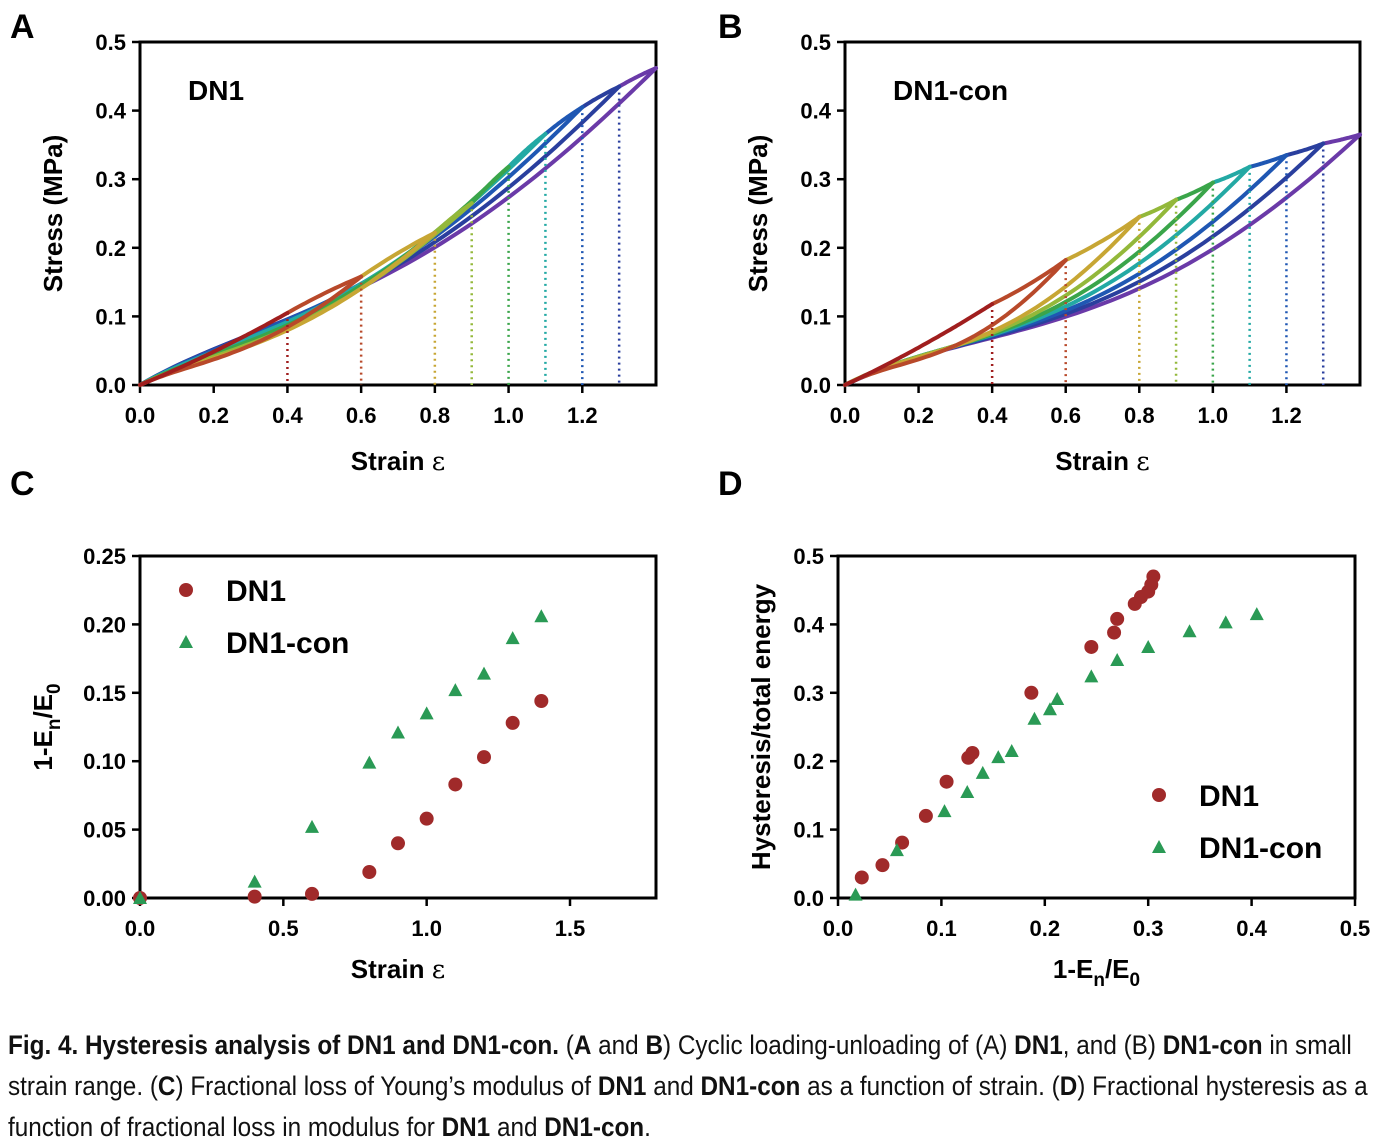 This screenshot has width=1385, height=1148. I want to click on panel-letter: C, so click(22, 484).